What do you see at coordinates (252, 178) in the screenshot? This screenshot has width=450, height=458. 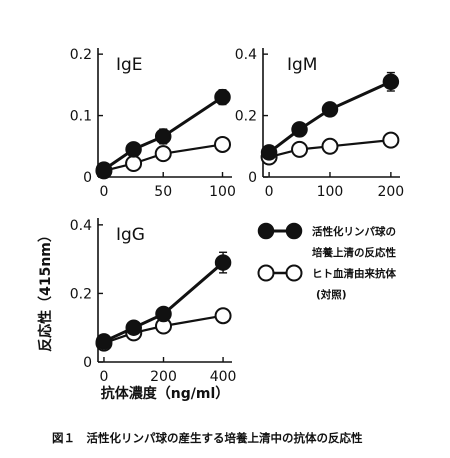 I see `igm-y-tick-label: 0` at bounding box center [252, 178].